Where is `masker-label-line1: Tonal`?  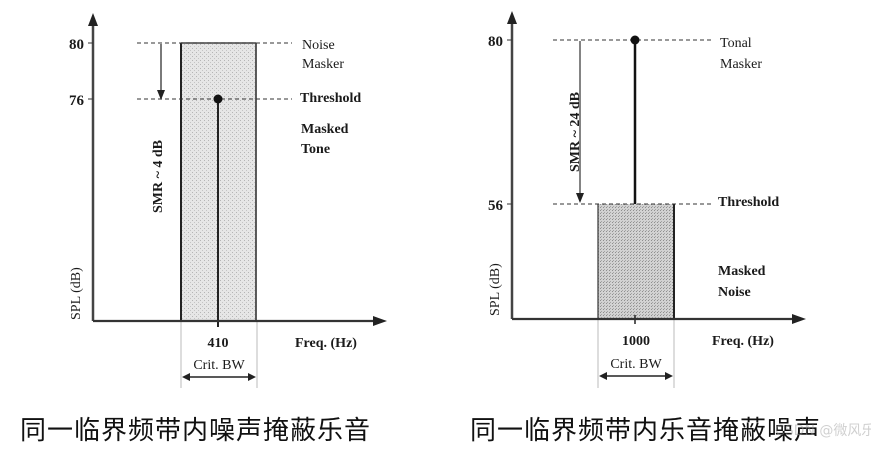 masker-label-line1: Tonal is located at coordinates (736, 43).